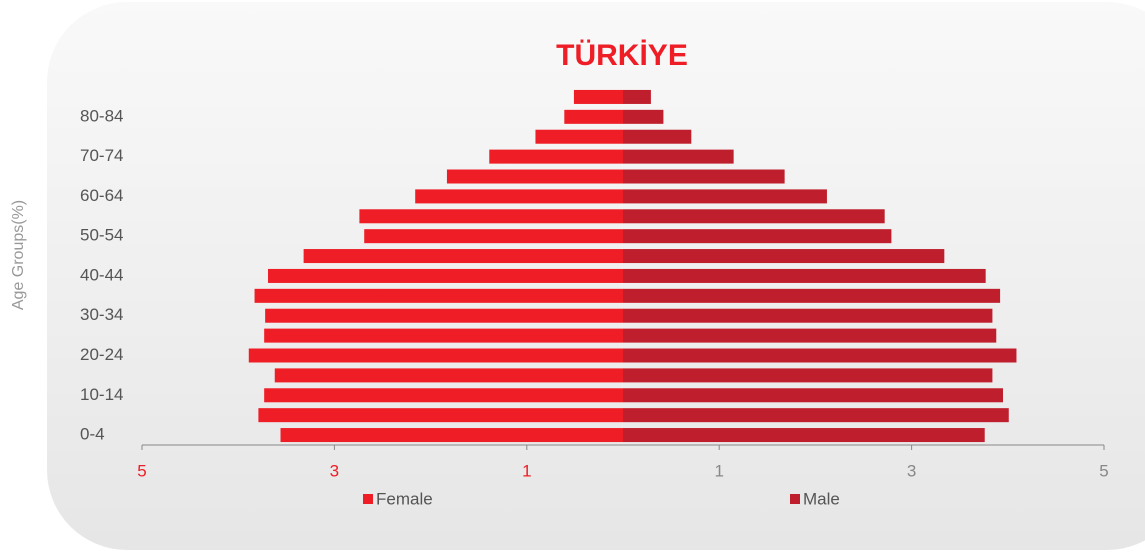 The image size is (1145, 556). Describe the element at coordinates (92, 434) in the screenshot. I see `y-tick-label: 0-4` at that location.